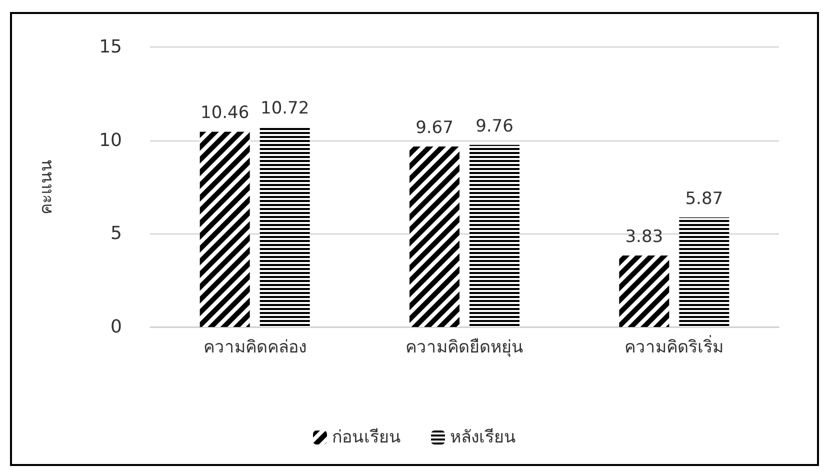 The height and width of the screenshot is (473, 829). Describe the element at coordinates (704, 198) in the screenshot. I see `data-label: 5.87` at that location.